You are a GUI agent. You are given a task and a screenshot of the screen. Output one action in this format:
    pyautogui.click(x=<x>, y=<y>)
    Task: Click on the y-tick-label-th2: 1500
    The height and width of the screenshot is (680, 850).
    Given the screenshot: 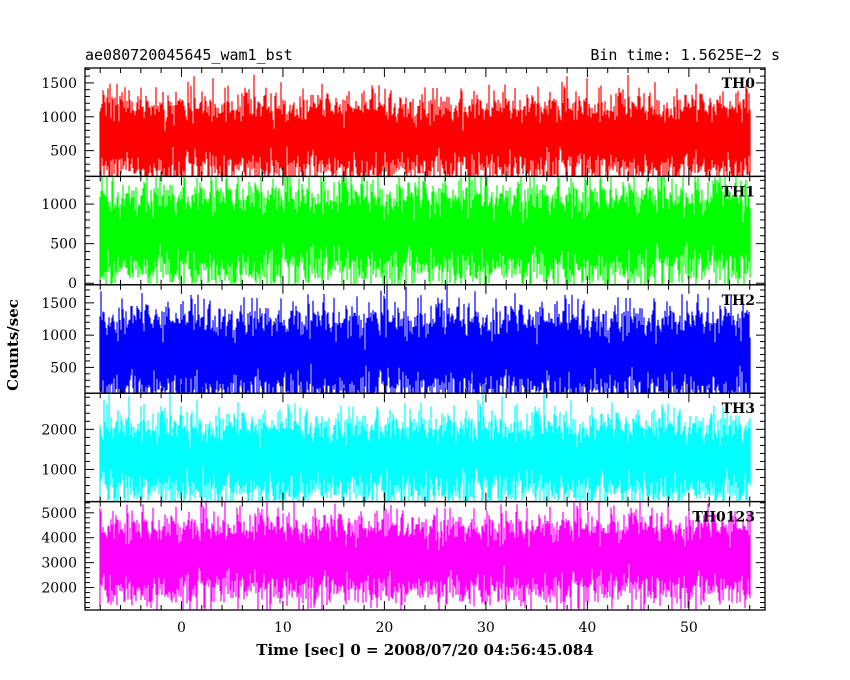 What is the action you would take?
    pyautogui.click(x=59, y=304)
    